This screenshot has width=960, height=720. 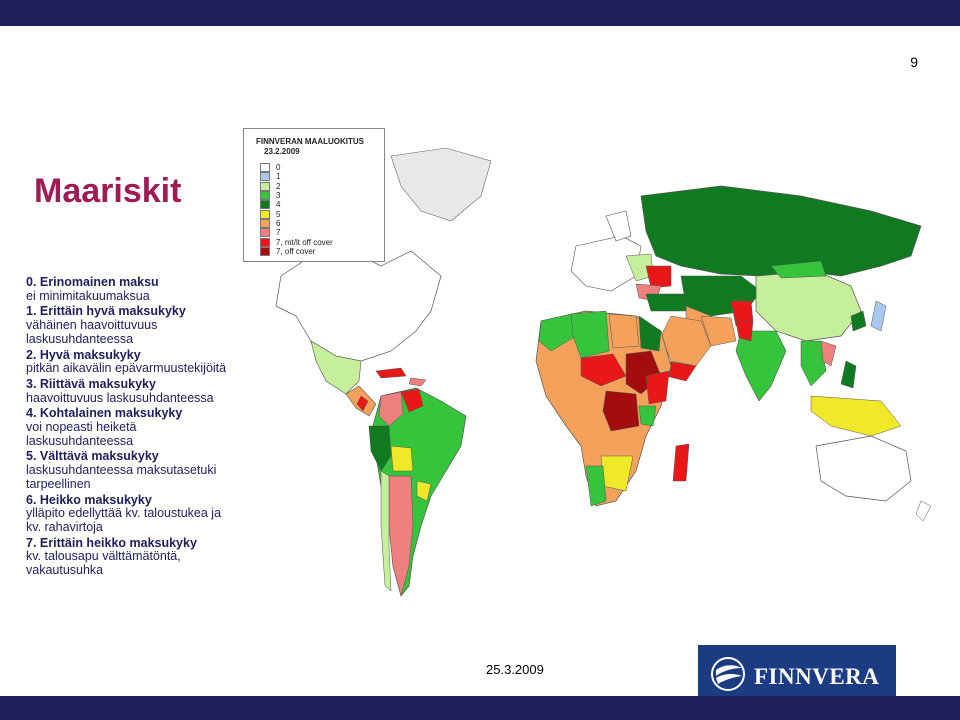 What do you see at coordinates (441, 184) in the screenshot?
I see `region-greenland` at bounding box center [441, 184].